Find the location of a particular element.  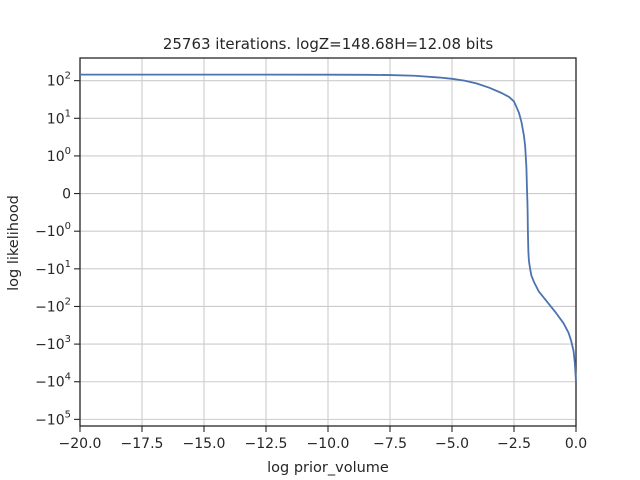

x-tick-label: −12.5 is located at coordinates (266, 444).